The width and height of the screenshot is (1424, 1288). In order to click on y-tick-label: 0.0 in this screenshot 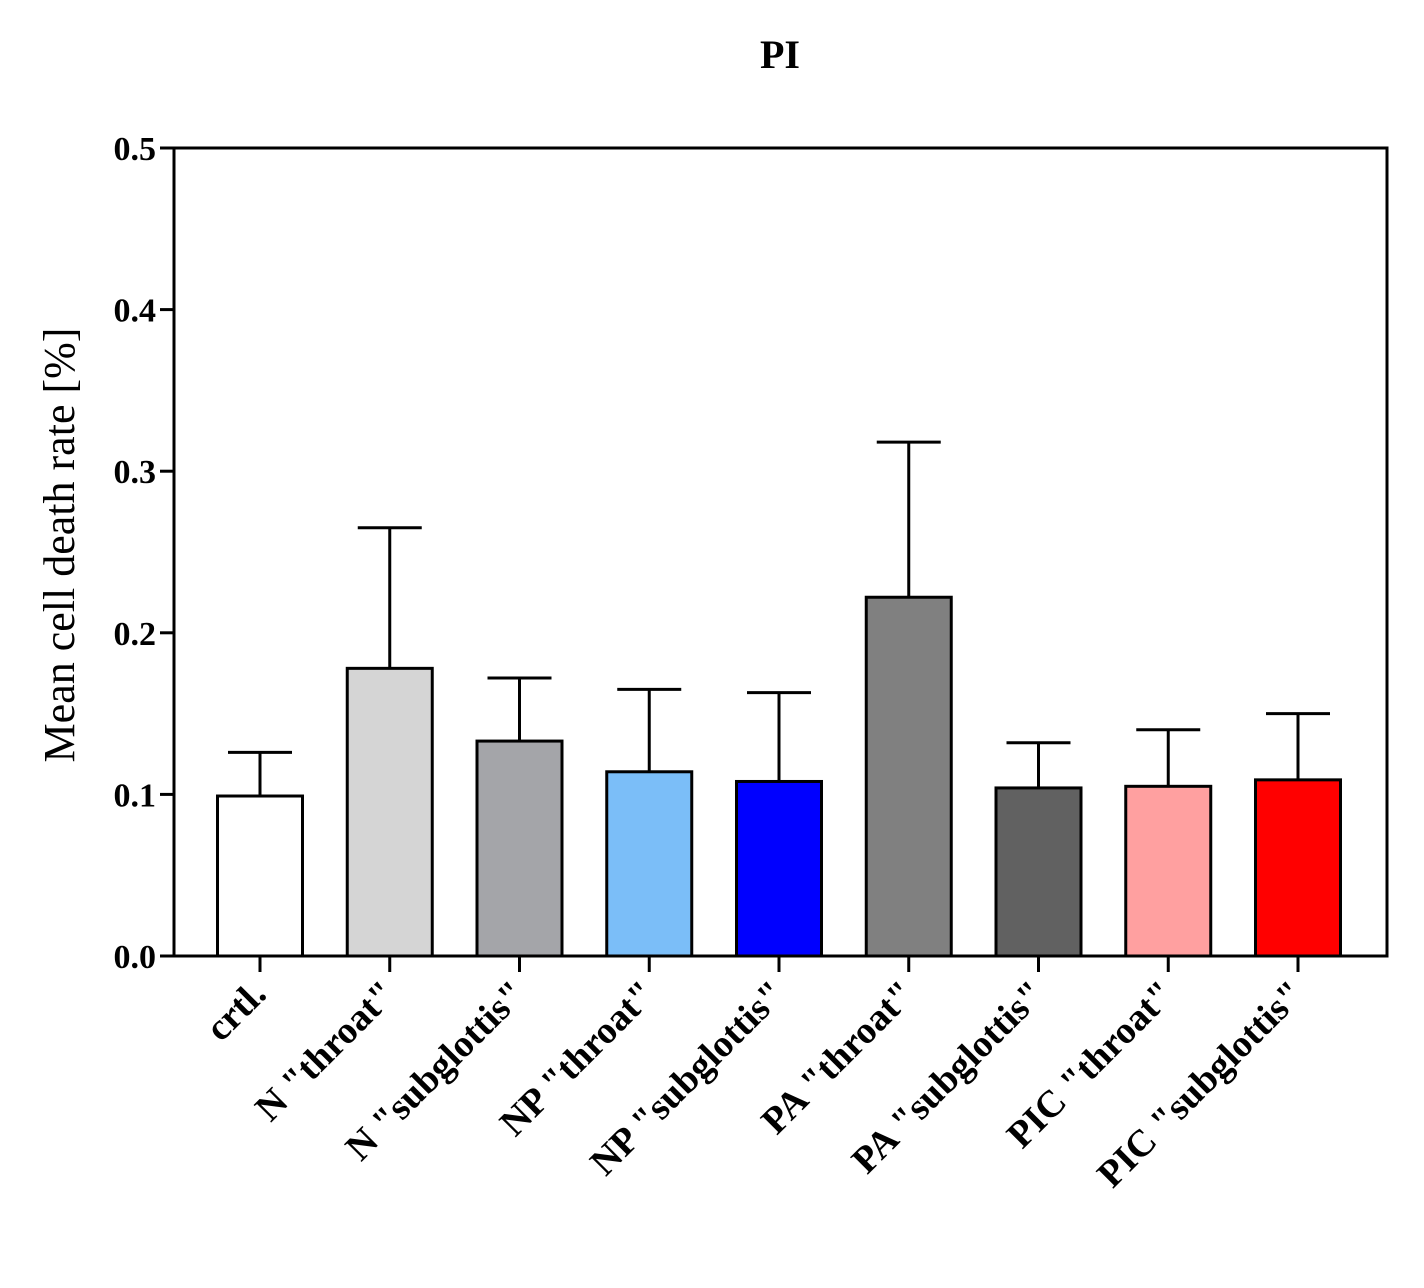, I will do `click(135, 957)`.